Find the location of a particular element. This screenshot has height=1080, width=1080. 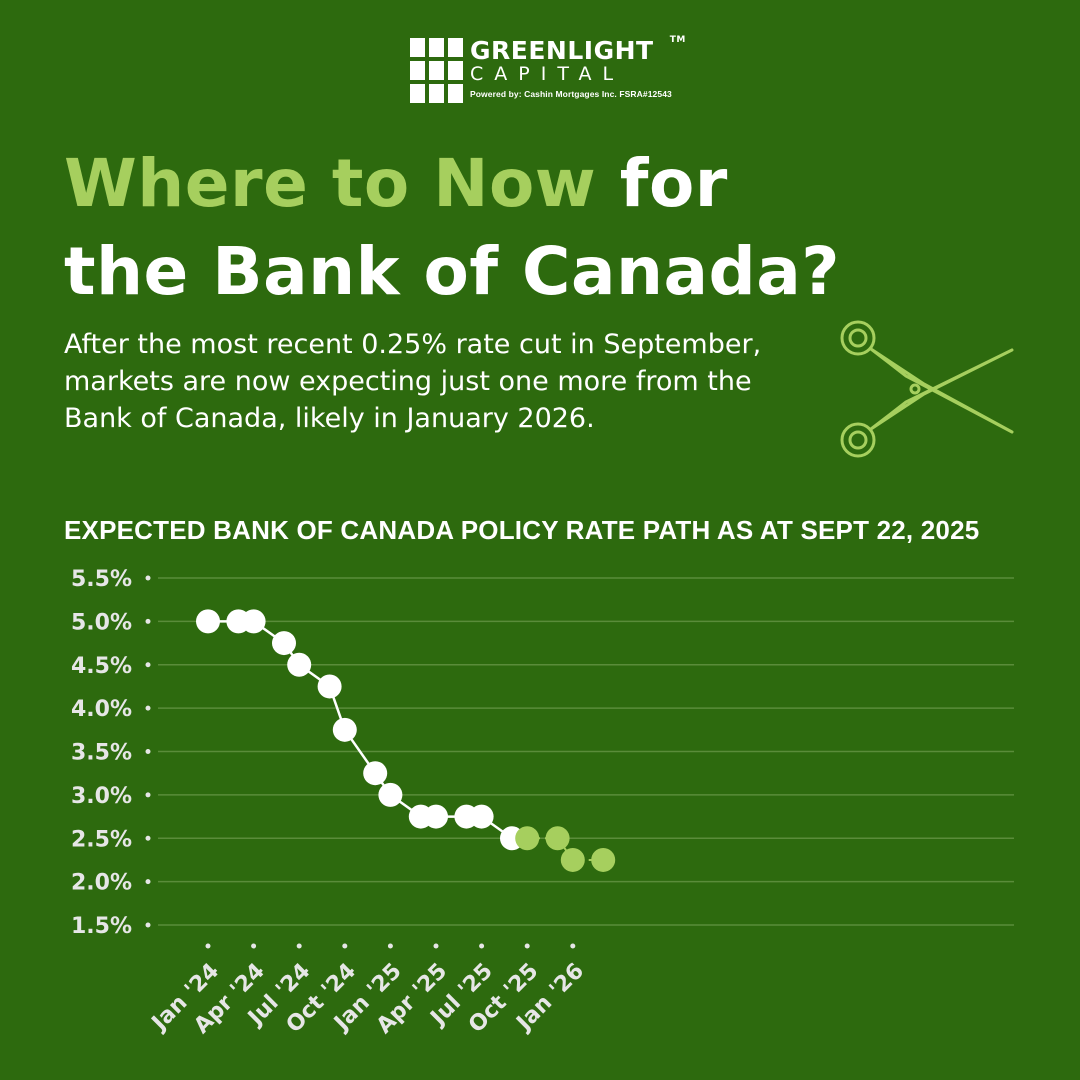

series-lines is located at coordinates (406, 740).